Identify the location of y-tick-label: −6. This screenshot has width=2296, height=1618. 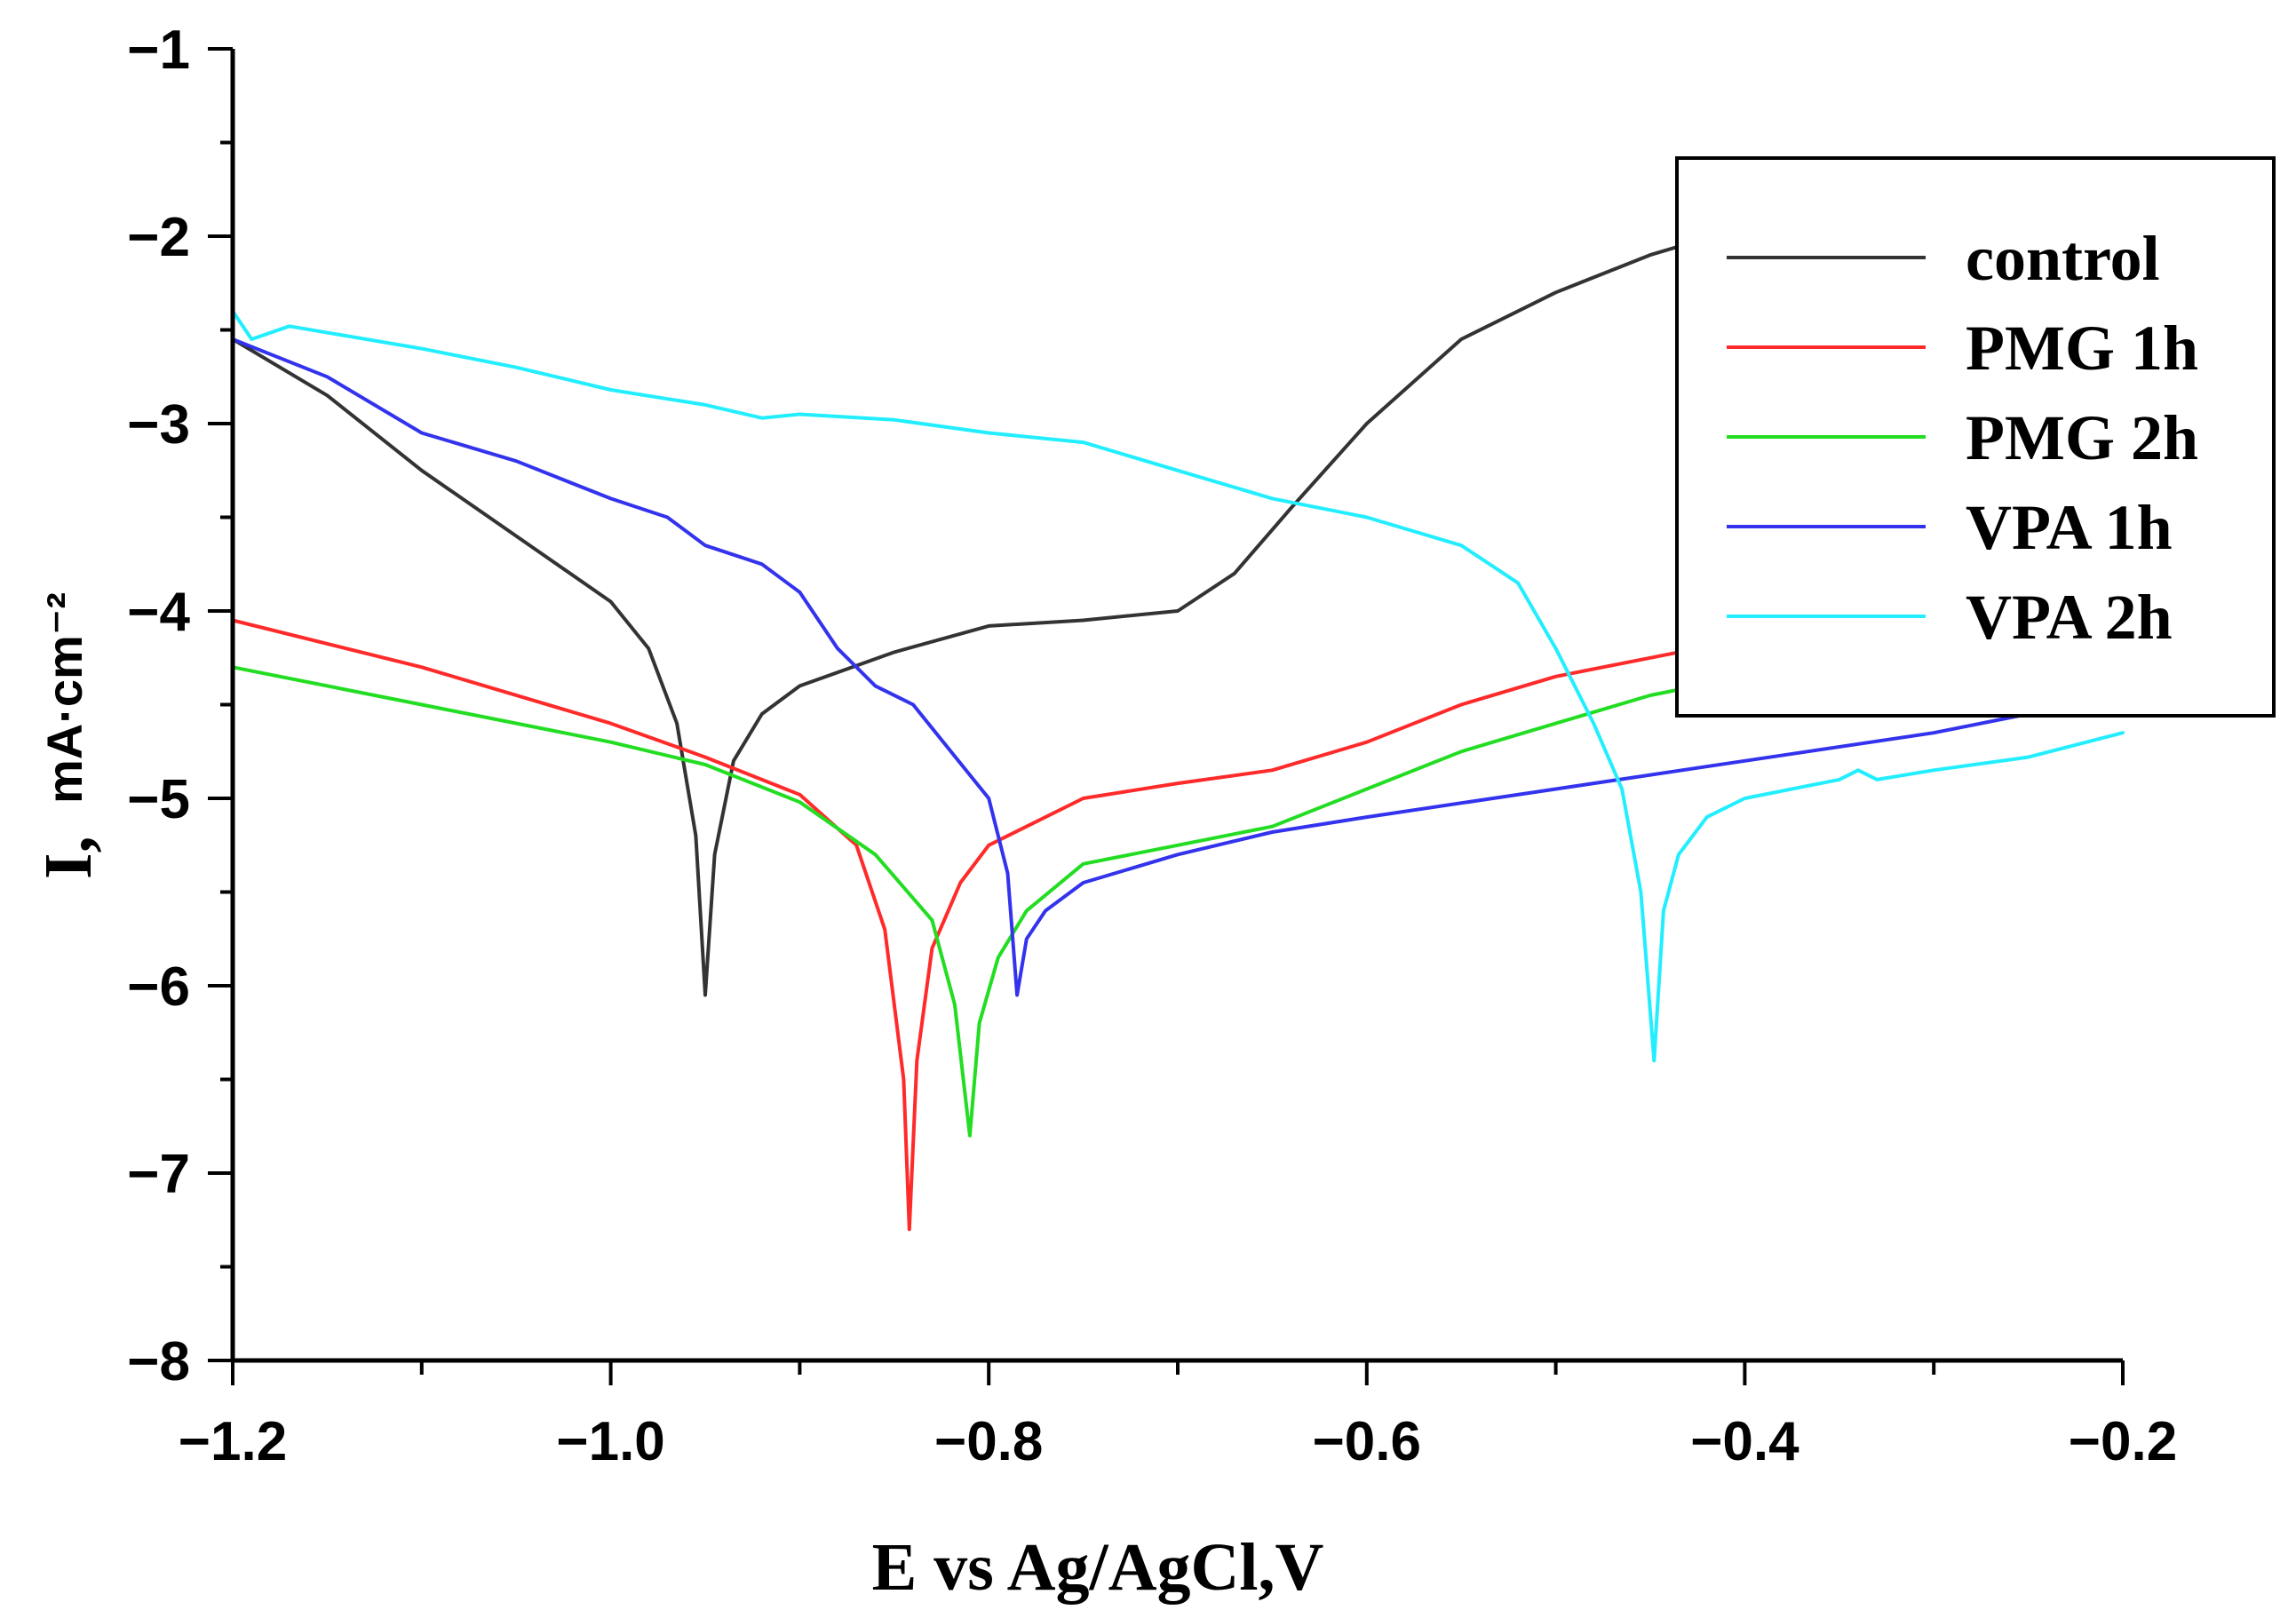
(158, 987).